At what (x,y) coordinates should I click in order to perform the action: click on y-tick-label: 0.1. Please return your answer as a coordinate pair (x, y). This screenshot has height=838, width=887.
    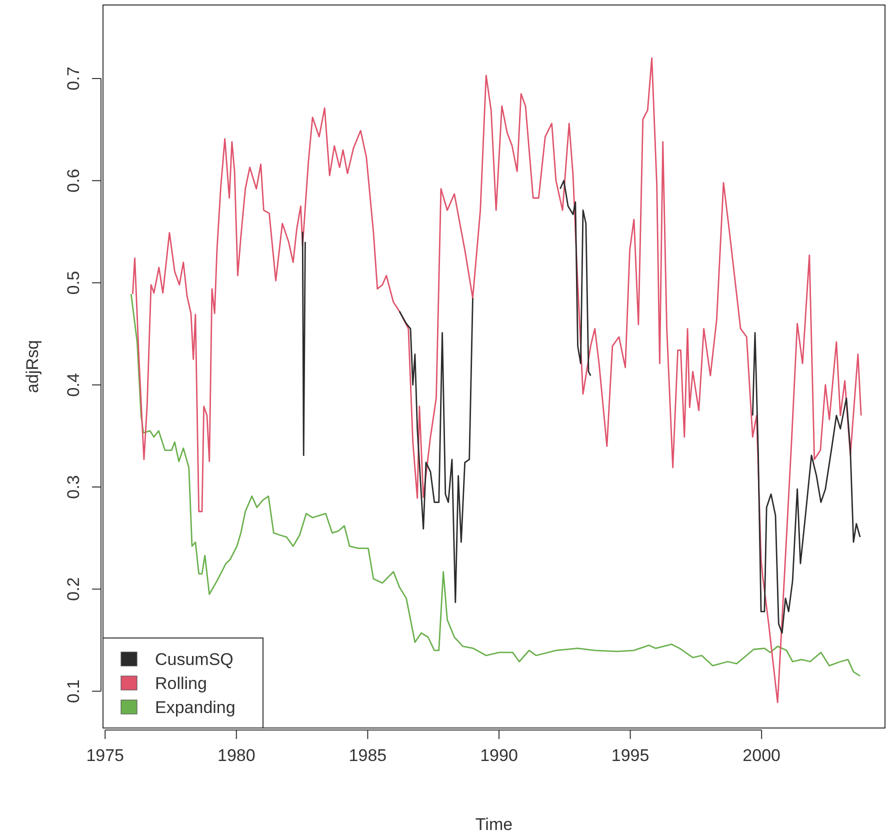
    Looking at the image, I should click on (73, 691).